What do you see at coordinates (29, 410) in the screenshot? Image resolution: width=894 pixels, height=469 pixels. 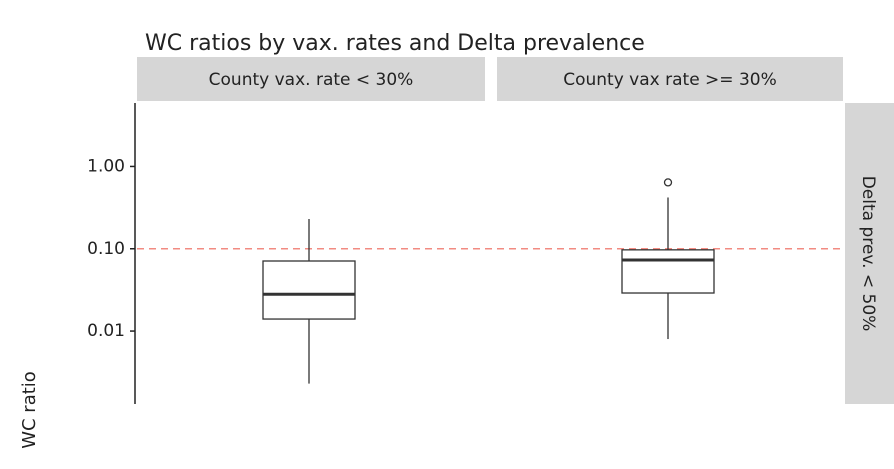 I see `y-axis-label: WC ratio` at bounding box center [29, 410].